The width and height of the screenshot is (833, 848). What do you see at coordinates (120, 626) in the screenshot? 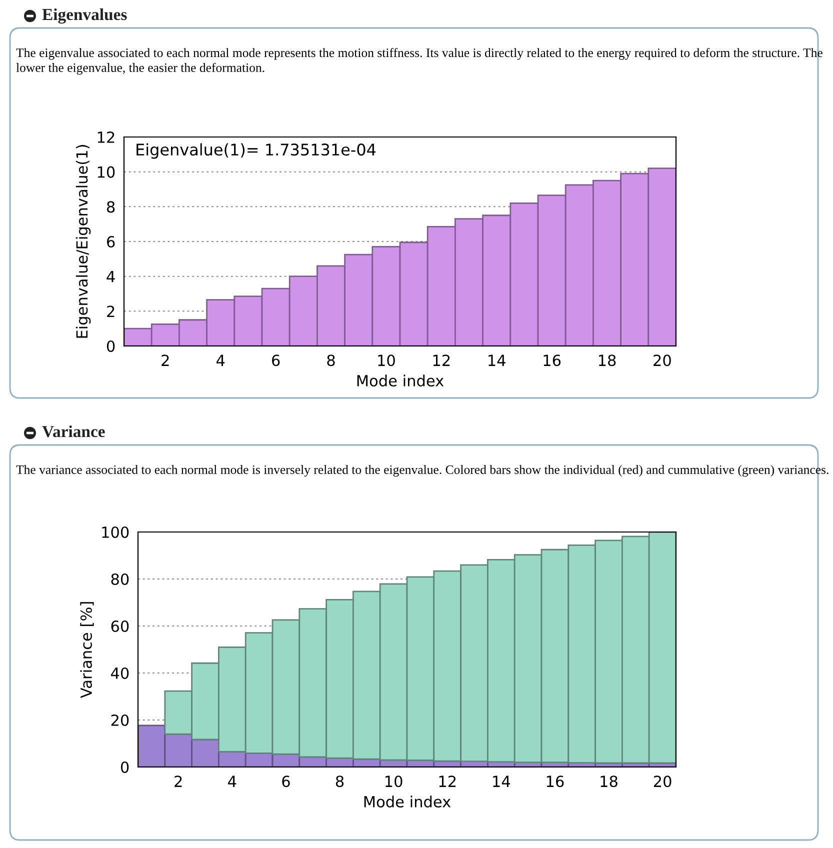
I see `y-tick-label: 60` at bounding box center [120, 626].